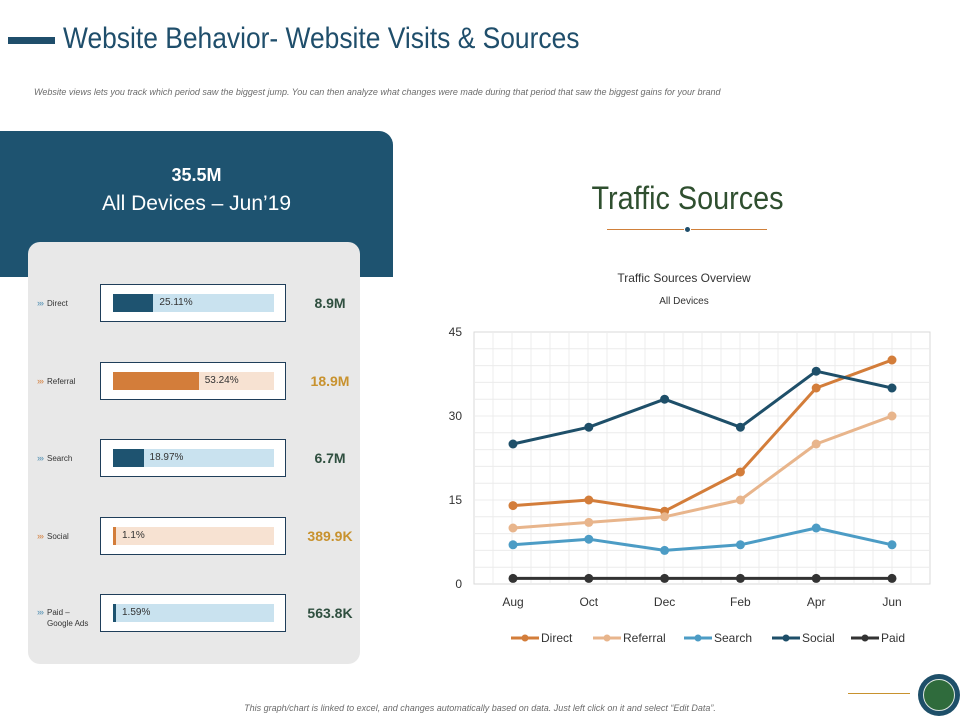 The height and width of the screenshot is (720, 960). I want to click on share-percent: 53.24%, so click(221, 380).